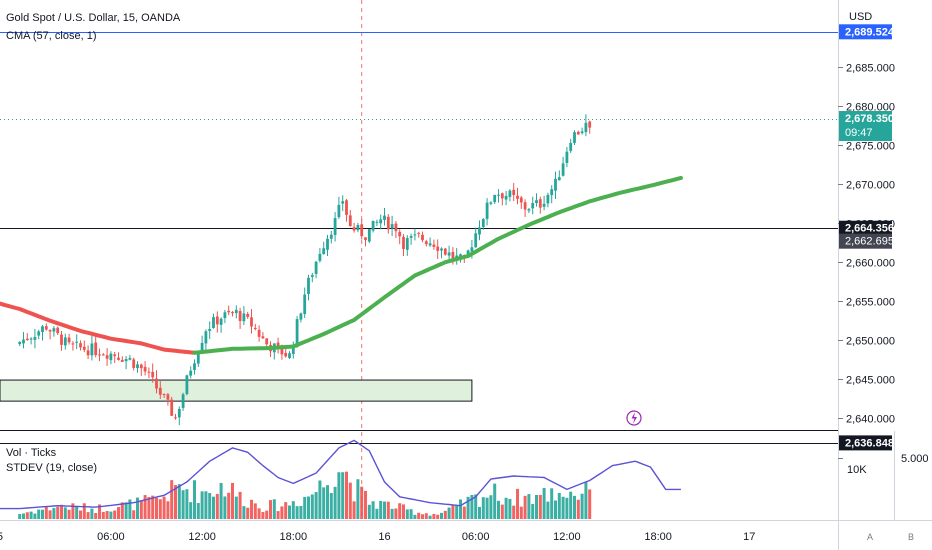 Image resolution: width=932 pixels, height=550 pixels. Describe the element at coordinates (861, 17) in the screenshot. I see `currency-label: USD` at that location.